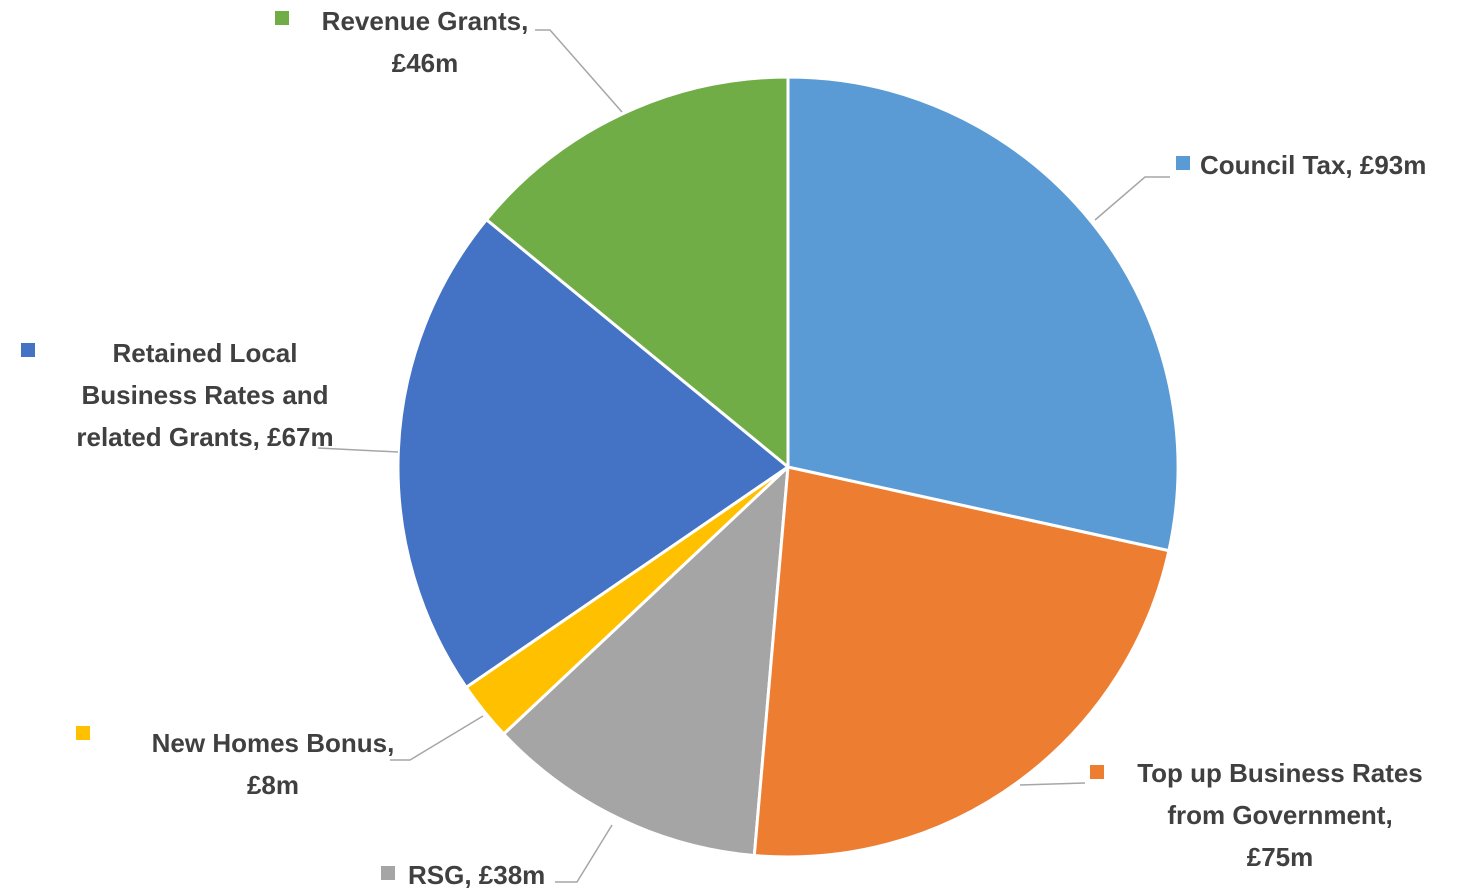  Describe the element at coordinates (1313, 165) in the screenshot. I see `data-label: Council Tax, £93m` at that location.